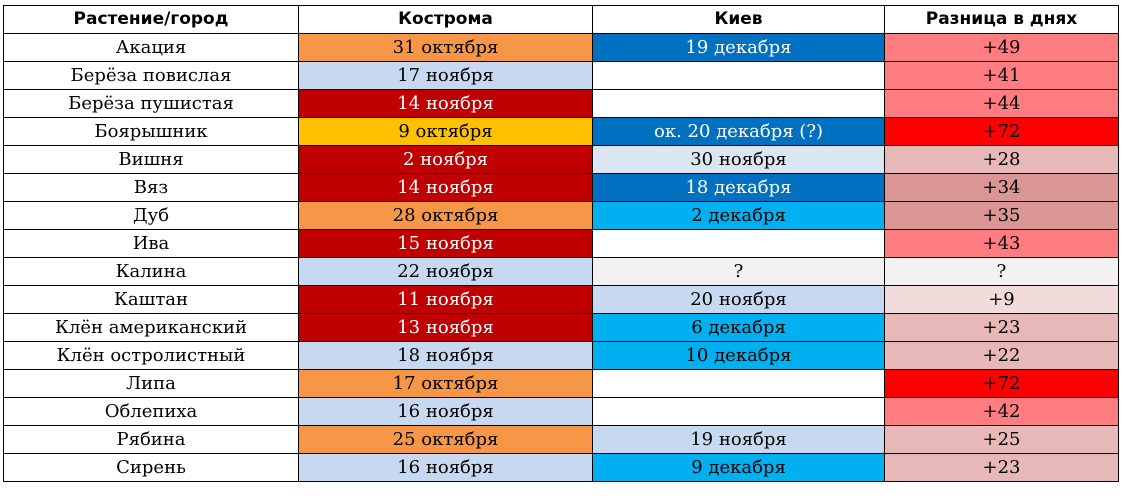 This screenshot has width=1123, height=503. What do you see at coordinates (738, 159) in the screenshot?
I see `kiev-date-cell: 30 ноября` at bounding box center [738, 159].